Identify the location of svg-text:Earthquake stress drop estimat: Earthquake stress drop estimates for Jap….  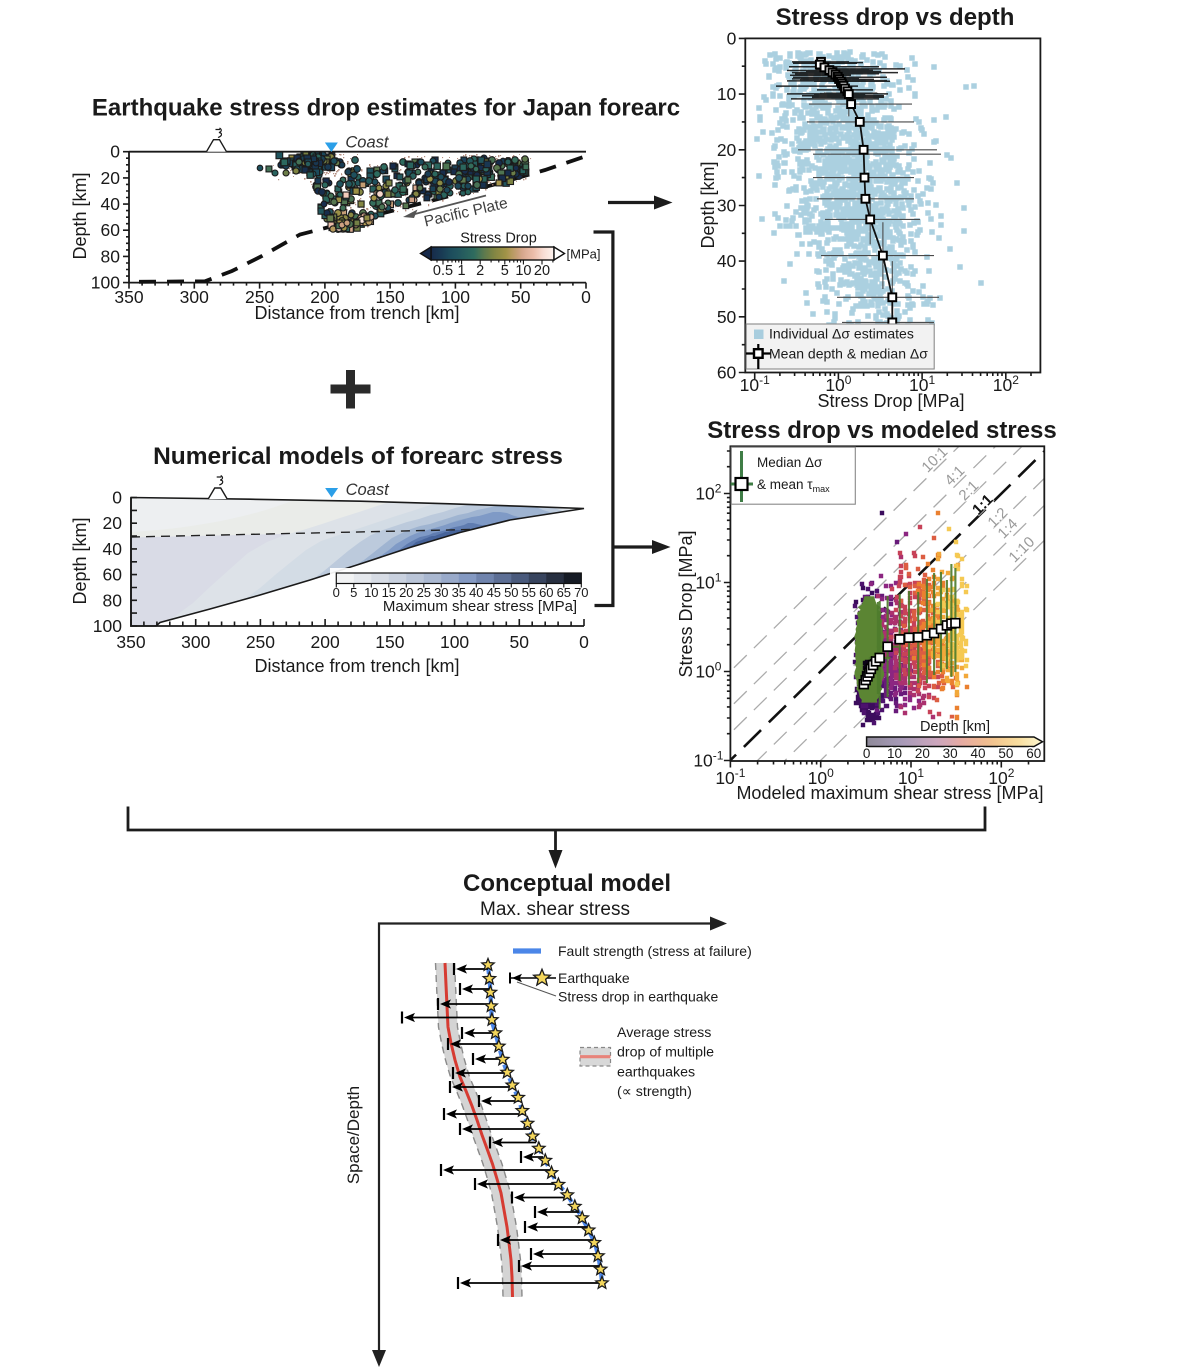
(386, 108).